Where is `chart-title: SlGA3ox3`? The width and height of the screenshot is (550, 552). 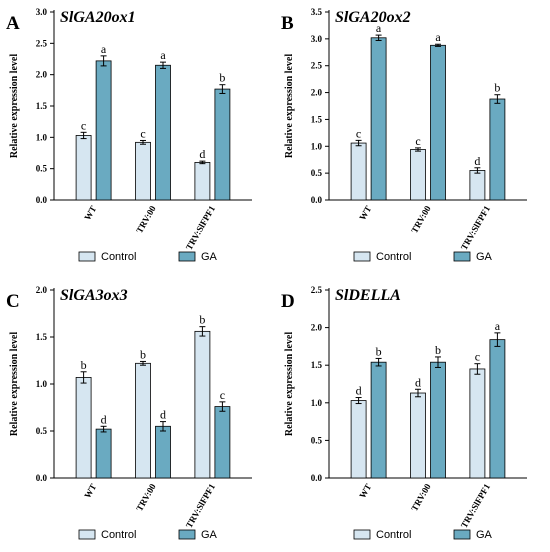
chart-title: SlGA3ox3 is located at coordinates (94, 295).